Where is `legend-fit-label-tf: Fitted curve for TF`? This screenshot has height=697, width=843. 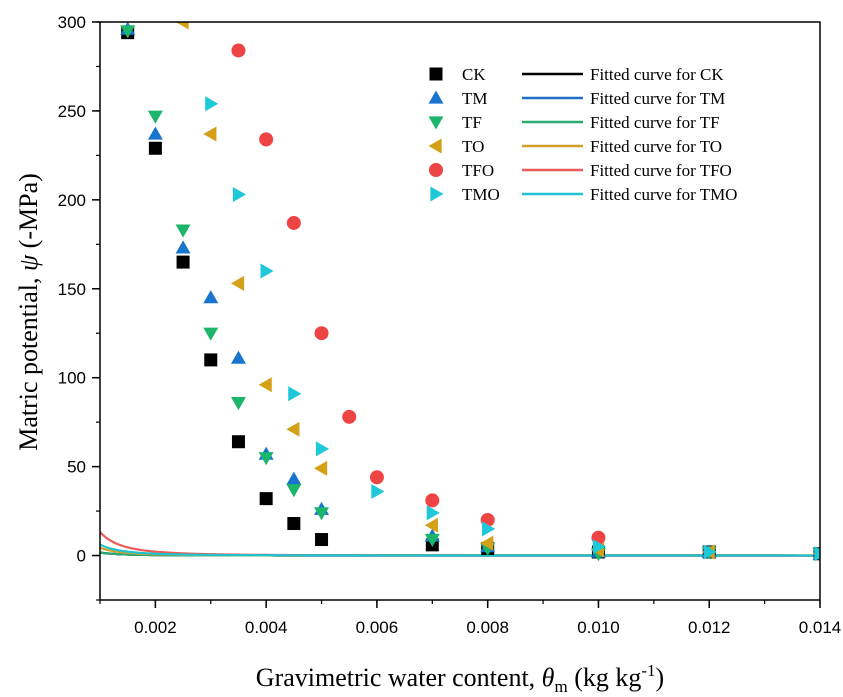
legend-fit-label-tf: Fitted curve for TF is located at coordinates (655, 122).